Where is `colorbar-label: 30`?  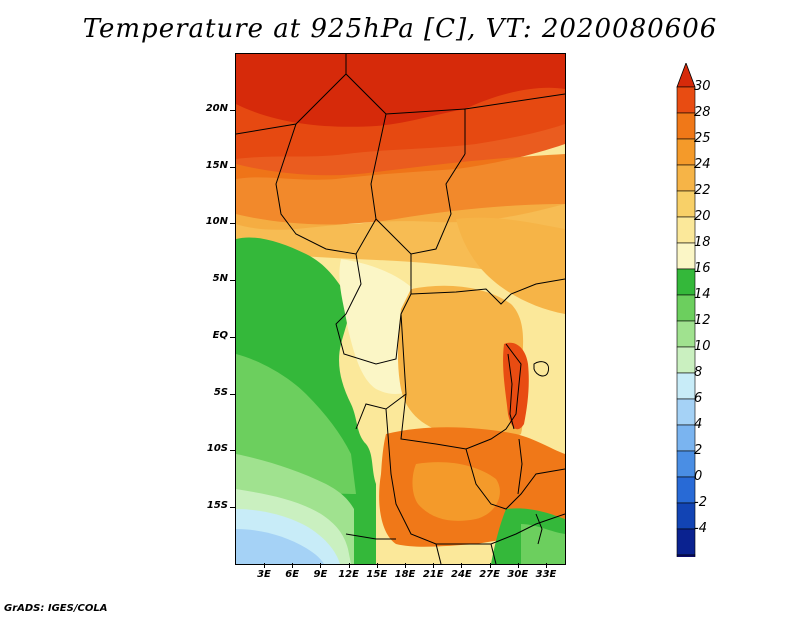 colorbar-label: 30 is located at coordinates (702, 86).